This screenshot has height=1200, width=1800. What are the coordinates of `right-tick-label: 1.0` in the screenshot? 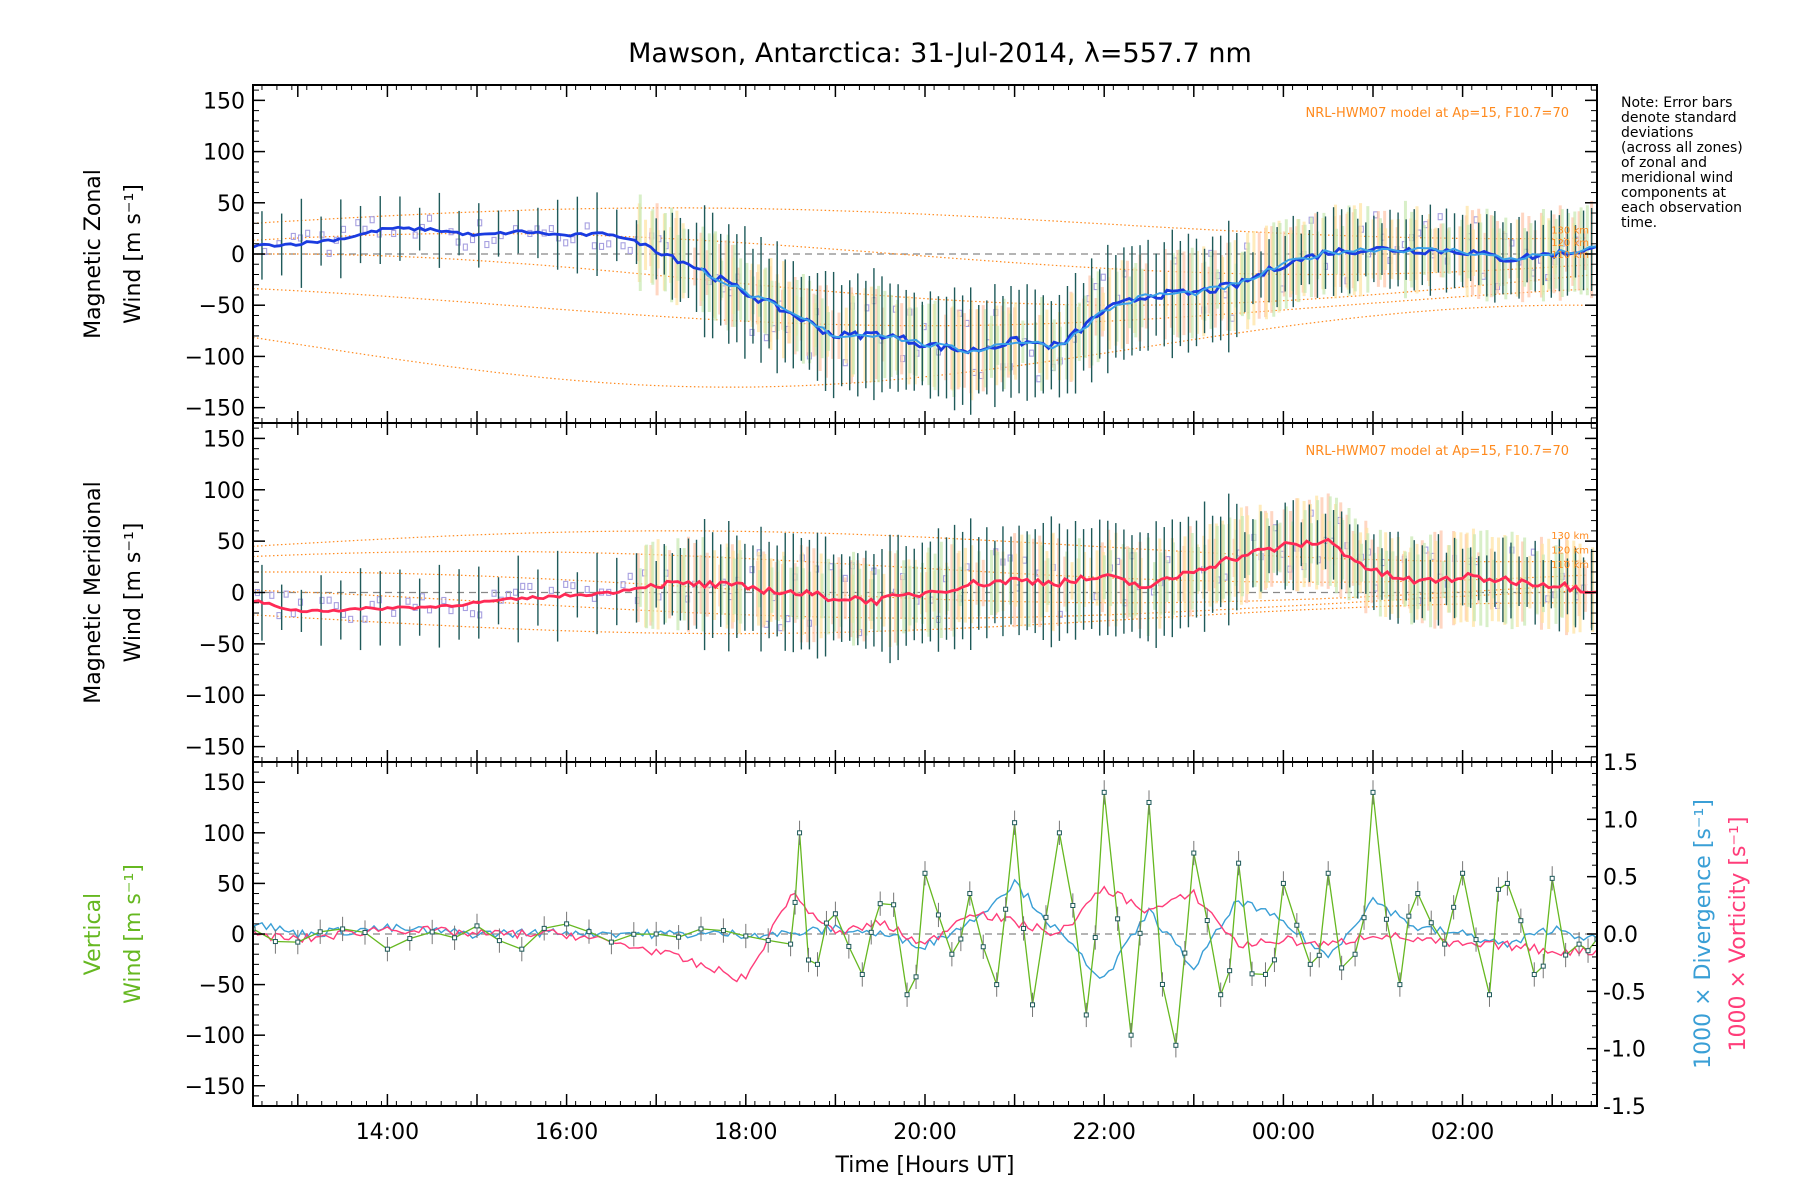 It's located at (1620, 820).